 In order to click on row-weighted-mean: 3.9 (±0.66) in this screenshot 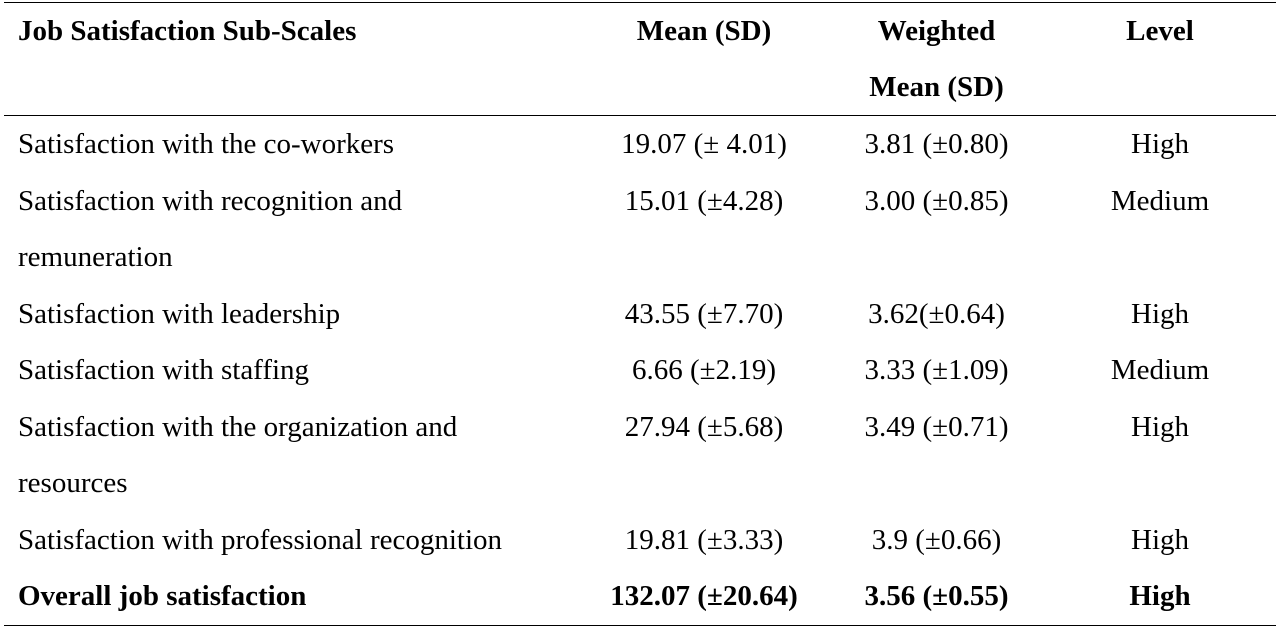, I will do `click(936, 539)`.